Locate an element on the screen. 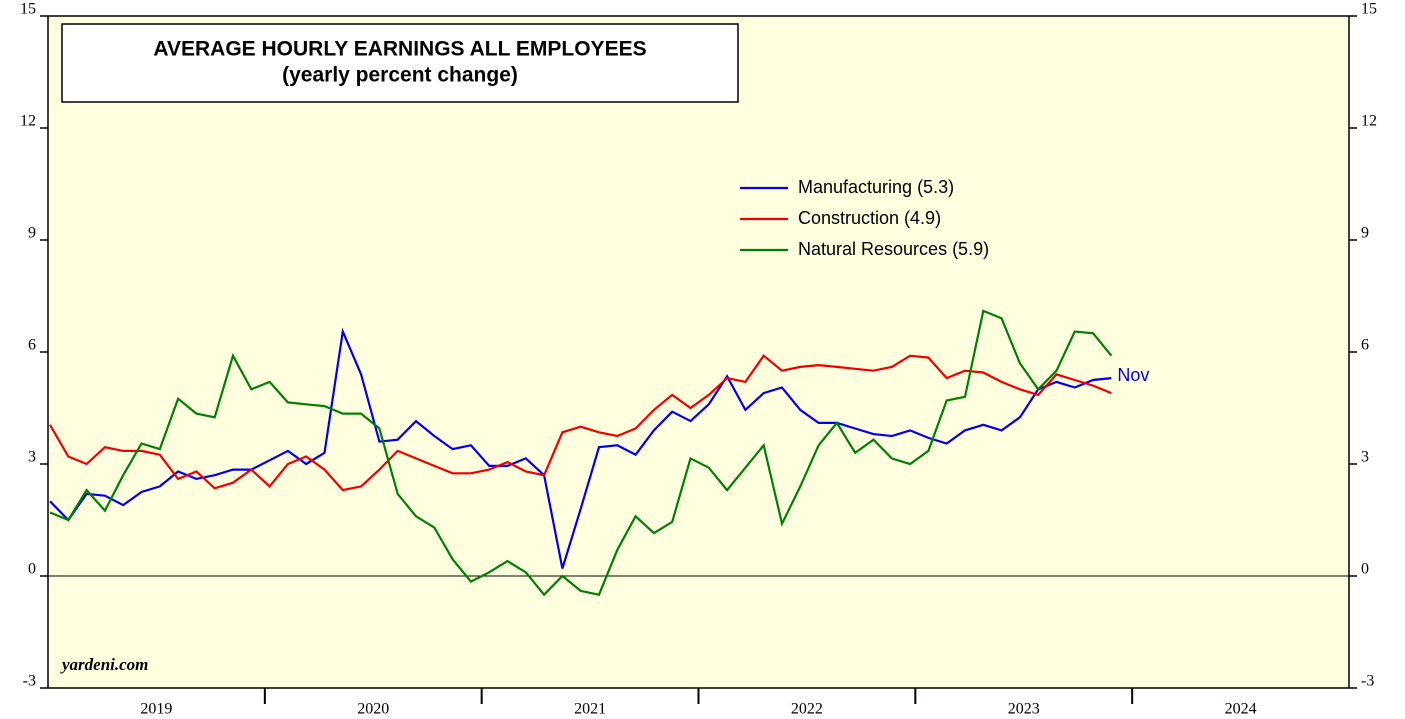 The height and width of the screenshot is (719, 1405). chart-subtitle: (yearly percent change) is located at coordinates (400, 75).